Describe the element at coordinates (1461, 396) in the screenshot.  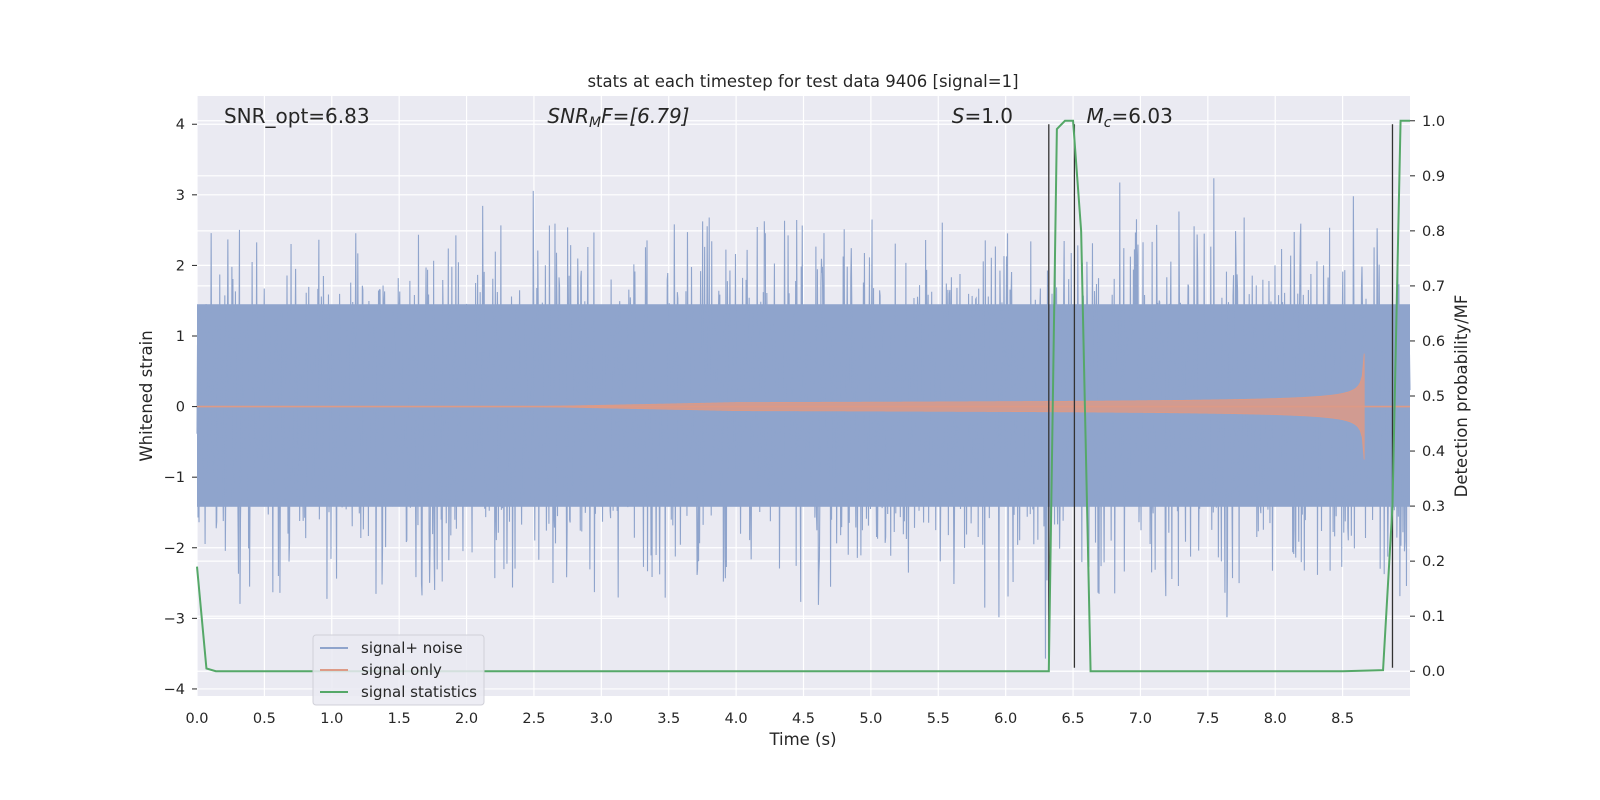
I see `y2-axis-label: Detection probability/MF` at that location.